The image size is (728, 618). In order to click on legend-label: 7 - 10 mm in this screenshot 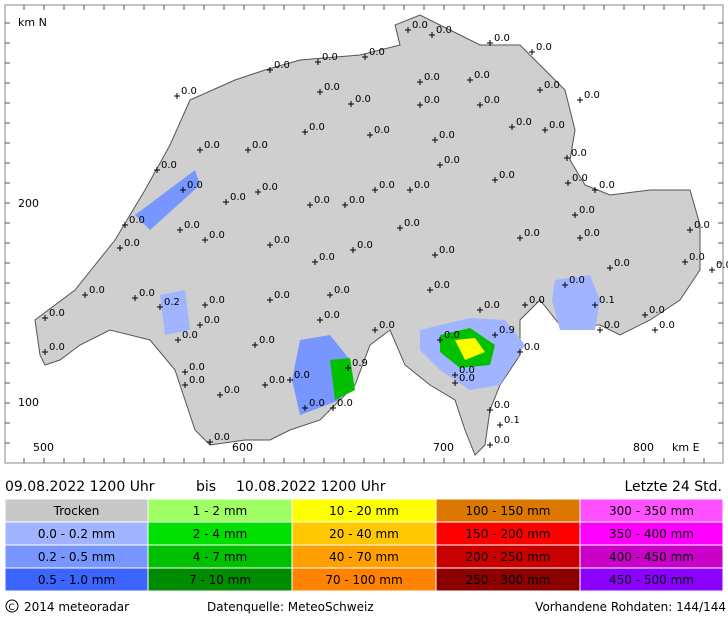, I will do `click(220, 580)`.